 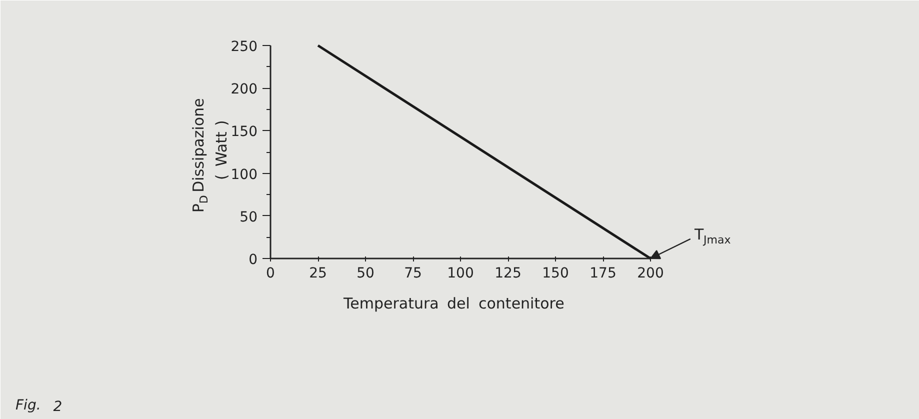 I want to click on y-tick-label: 200, so click(x=244, y=90).